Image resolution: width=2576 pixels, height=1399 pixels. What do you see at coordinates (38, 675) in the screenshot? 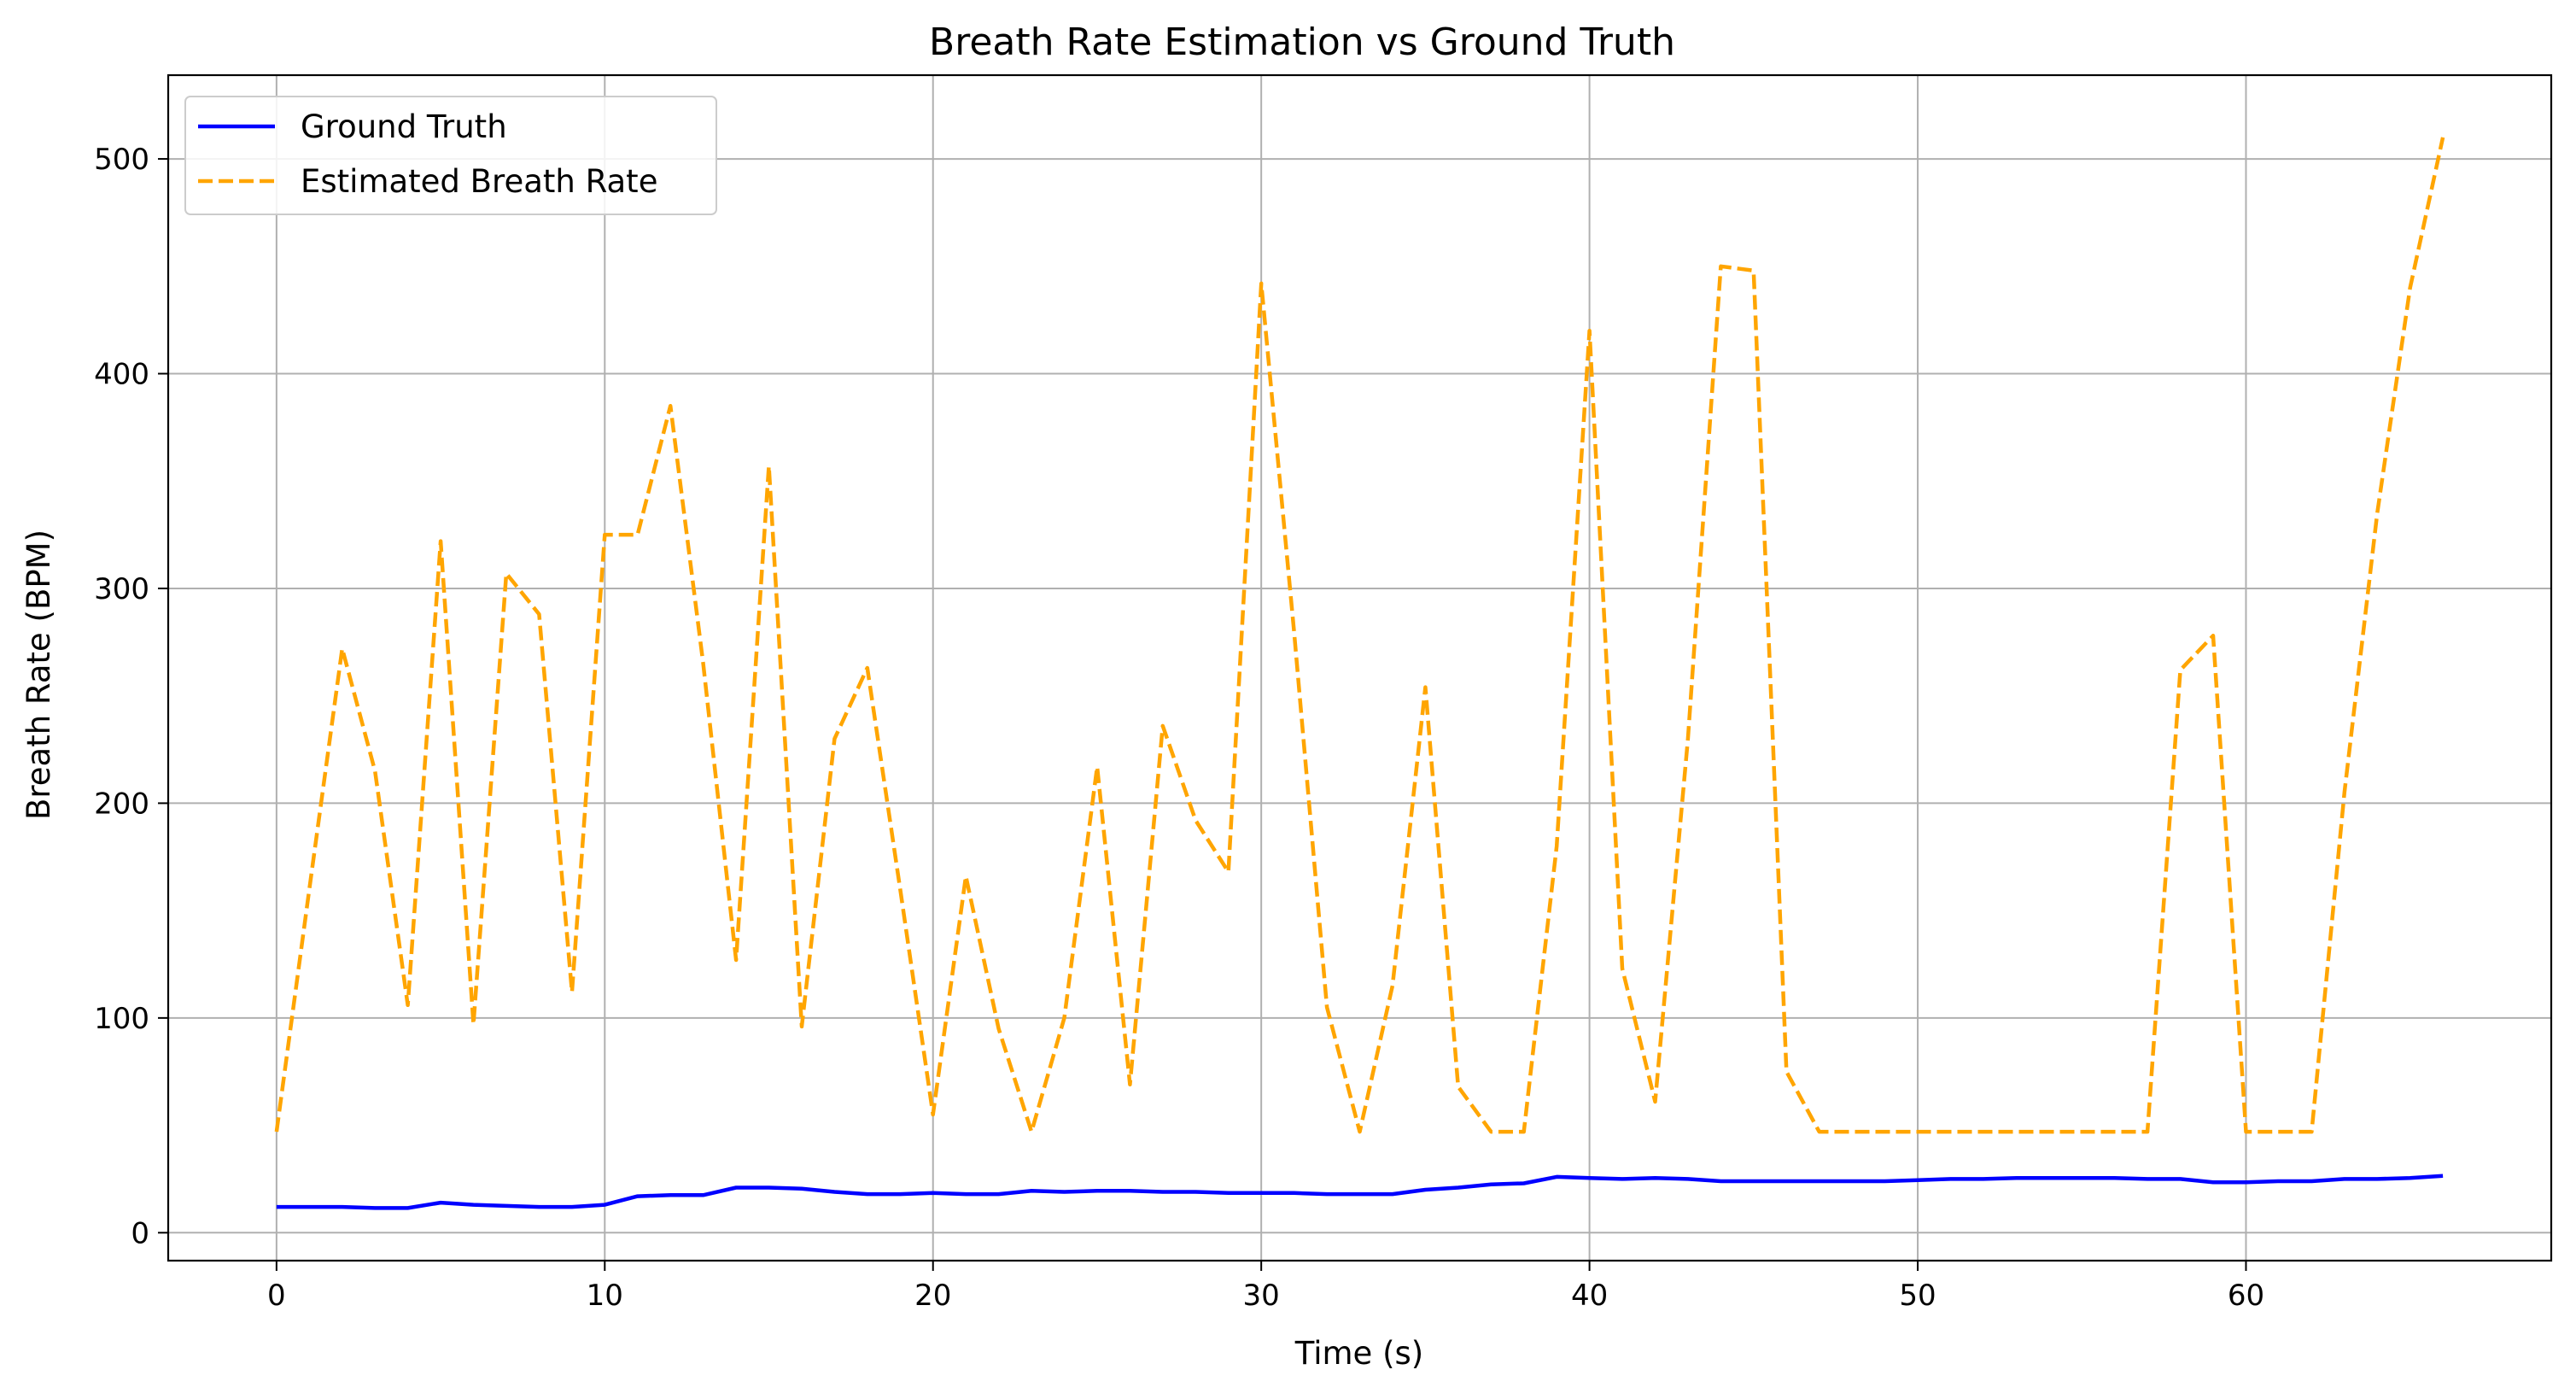
I see `y-axis-title: Breath Rate (BPM)` at bounding box center [38, 675].